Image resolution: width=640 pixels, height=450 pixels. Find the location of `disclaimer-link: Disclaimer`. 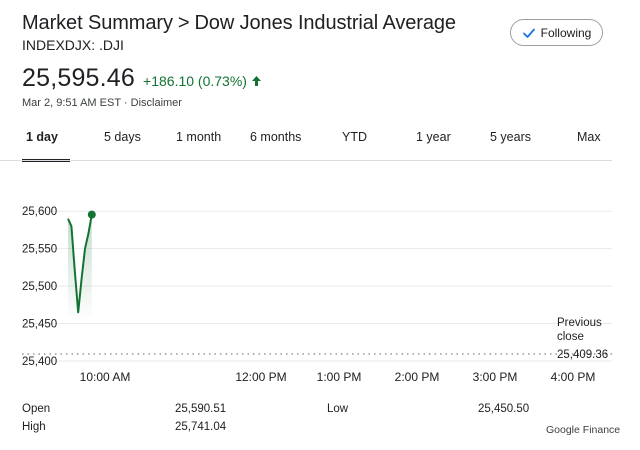

disclaimer-link: Disclaimer is located at coordinates (156, 103).